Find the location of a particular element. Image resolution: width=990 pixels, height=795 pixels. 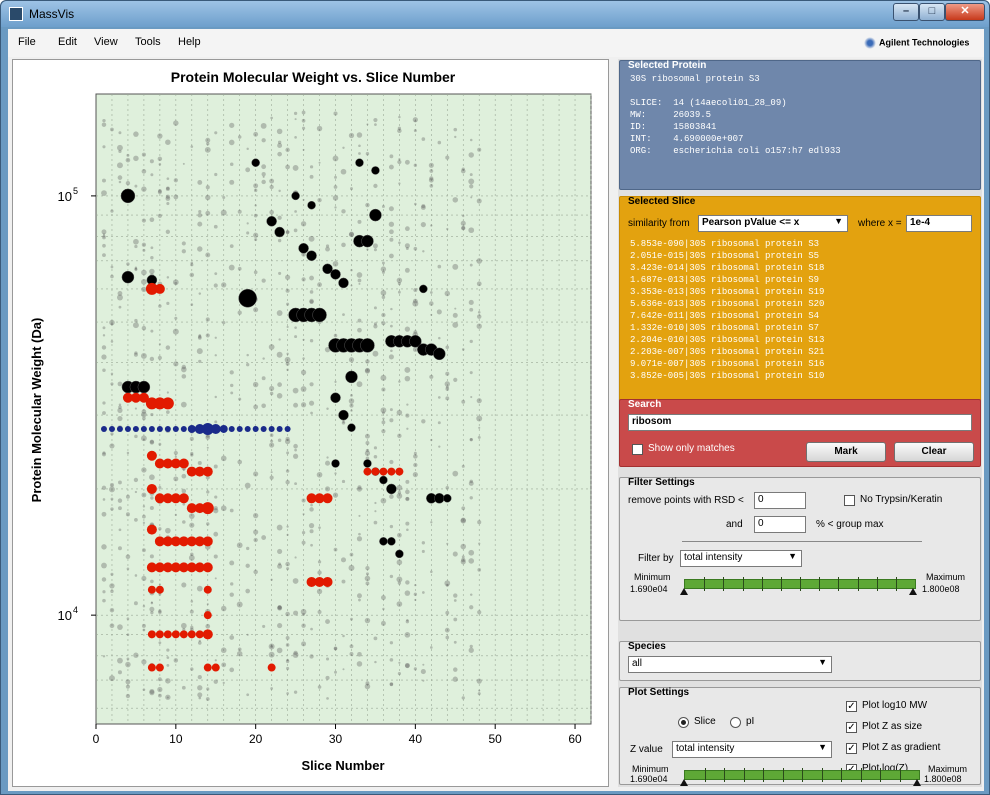

similar-protein-item: 2.051e-015|30S ribosomal protein S5 is located at coordinates (725, 256).